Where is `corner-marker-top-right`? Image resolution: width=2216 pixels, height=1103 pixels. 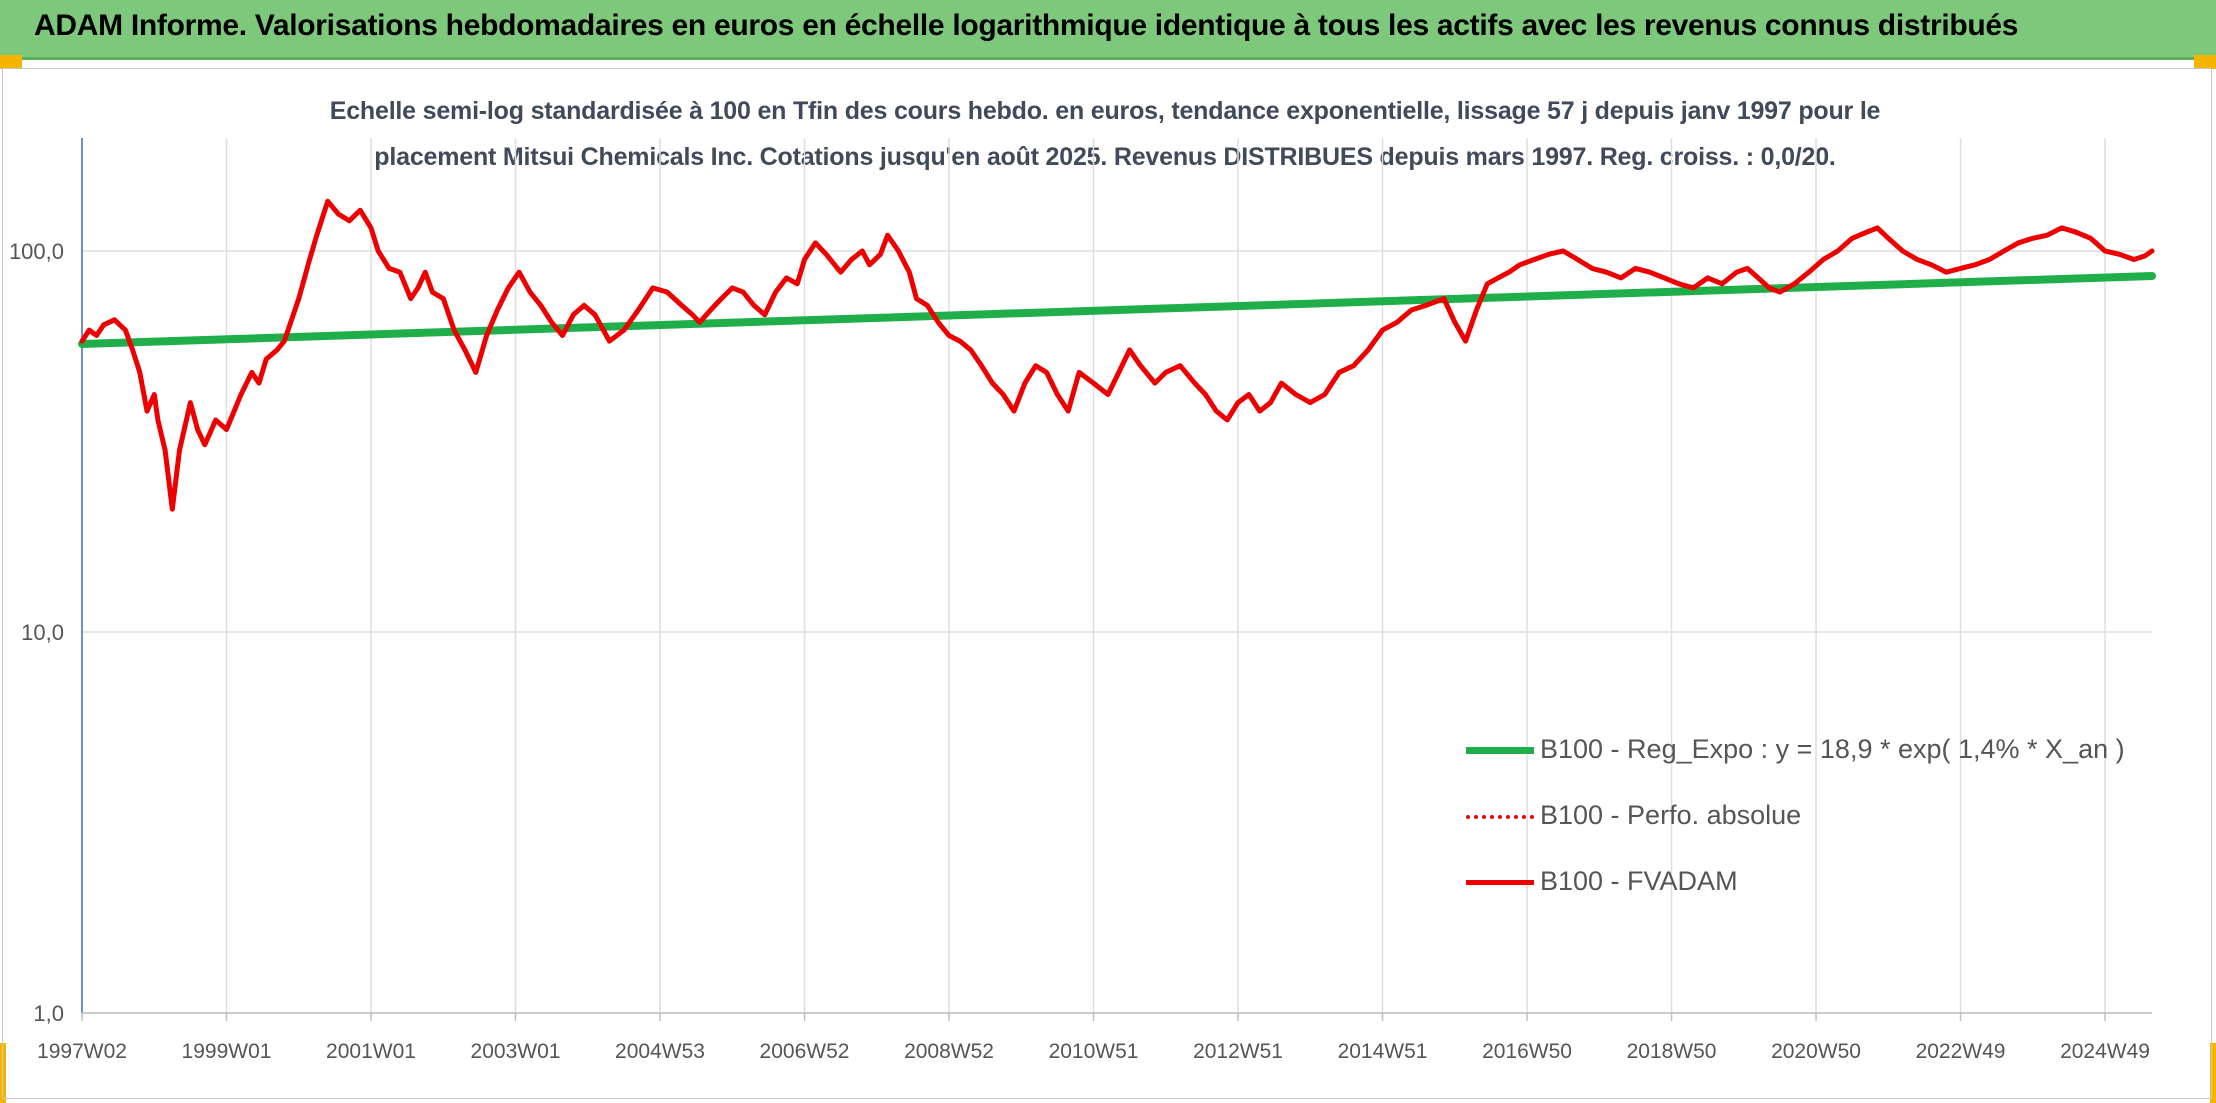
corner-marker-top-right is located at coordinates (2205, 62).